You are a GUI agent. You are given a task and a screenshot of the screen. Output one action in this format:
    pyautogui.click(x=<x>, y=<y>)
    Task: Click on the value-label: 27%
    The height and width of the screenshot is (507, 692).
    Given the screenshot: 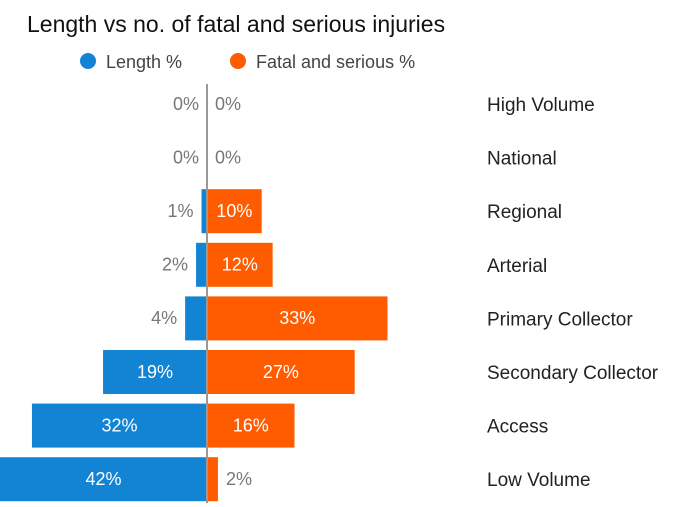 What is the action you would take?
    pyautogui.click(x=281, y=372)
    